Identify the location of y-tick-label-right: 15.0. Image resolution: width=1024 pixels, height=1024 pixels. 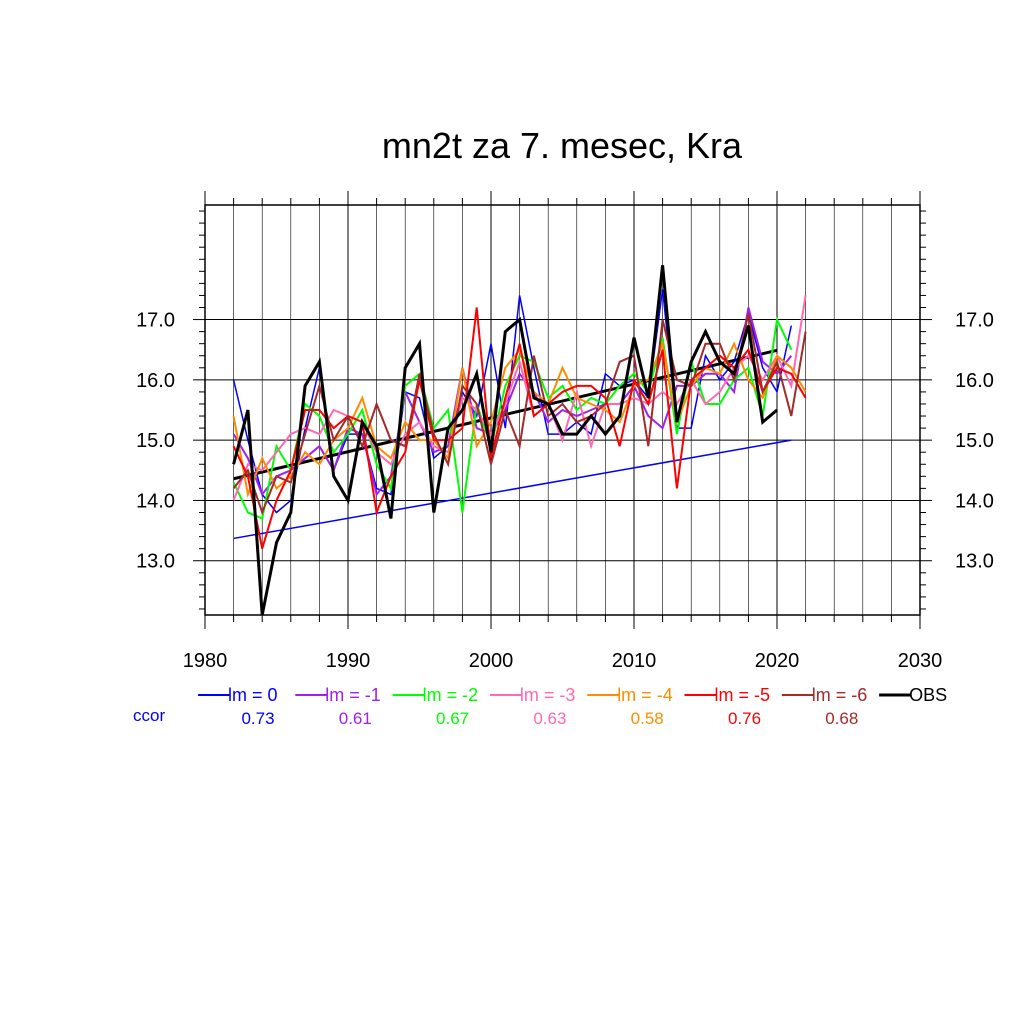
(974, 441).